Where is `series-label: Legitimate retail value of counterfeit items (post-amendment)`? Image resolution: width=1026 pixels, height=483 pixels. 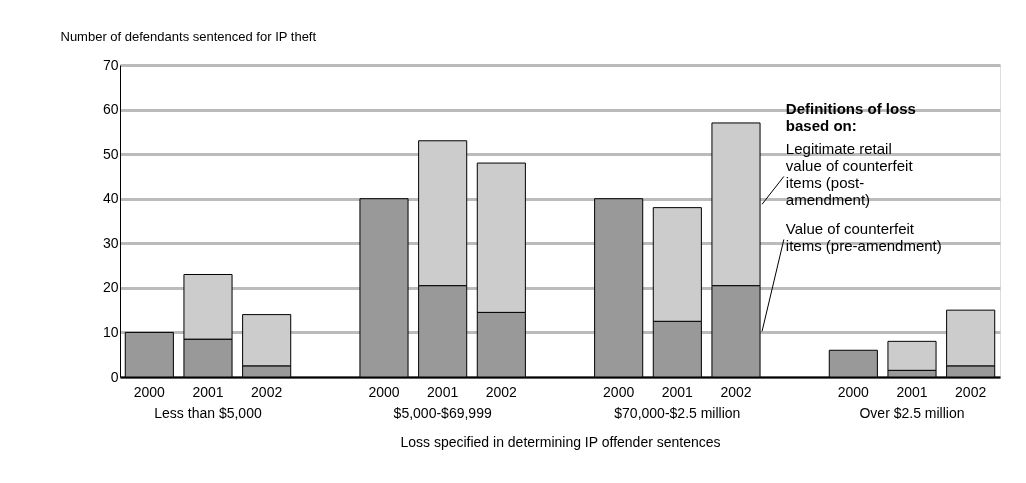
series-label: Legitimate retail value of counterfeit items (post-amendment) is located at coordinates (849, 174).